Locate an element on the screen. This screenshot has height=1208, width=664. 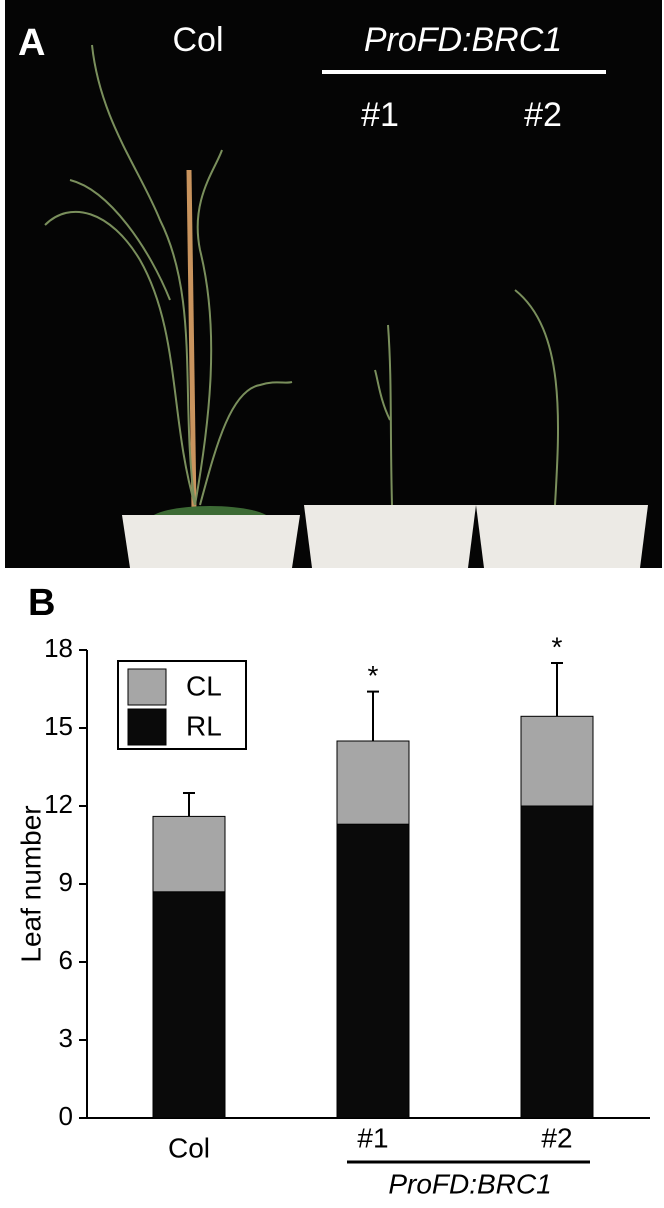
pots is located at coordinates (385, 536).